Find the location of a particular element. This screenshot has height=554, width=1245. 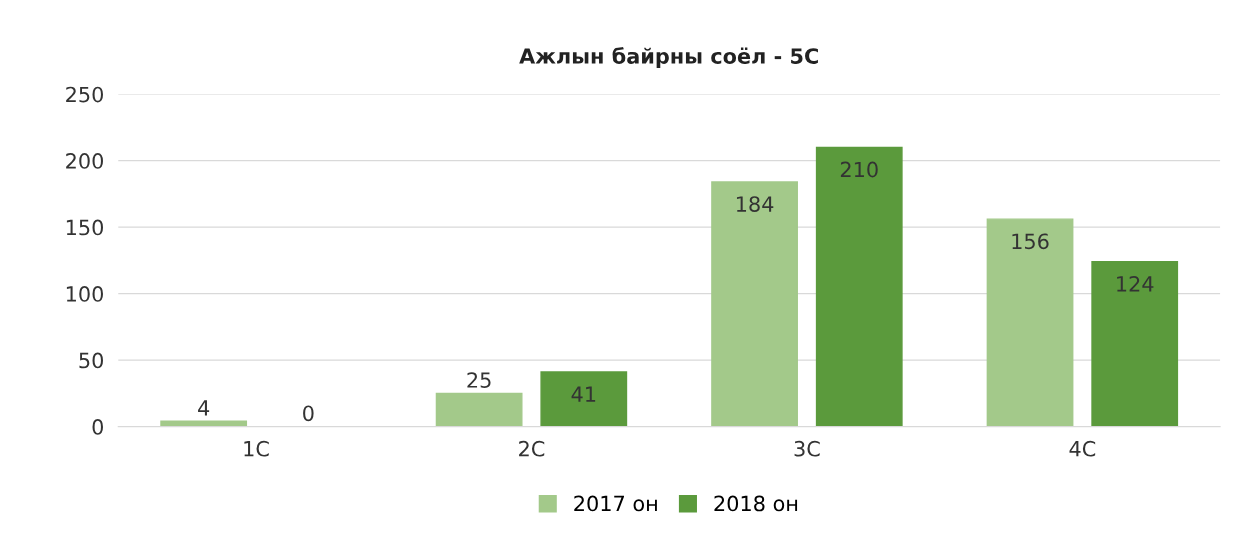

data-label: 124 is located at coordinates (1135, 283).